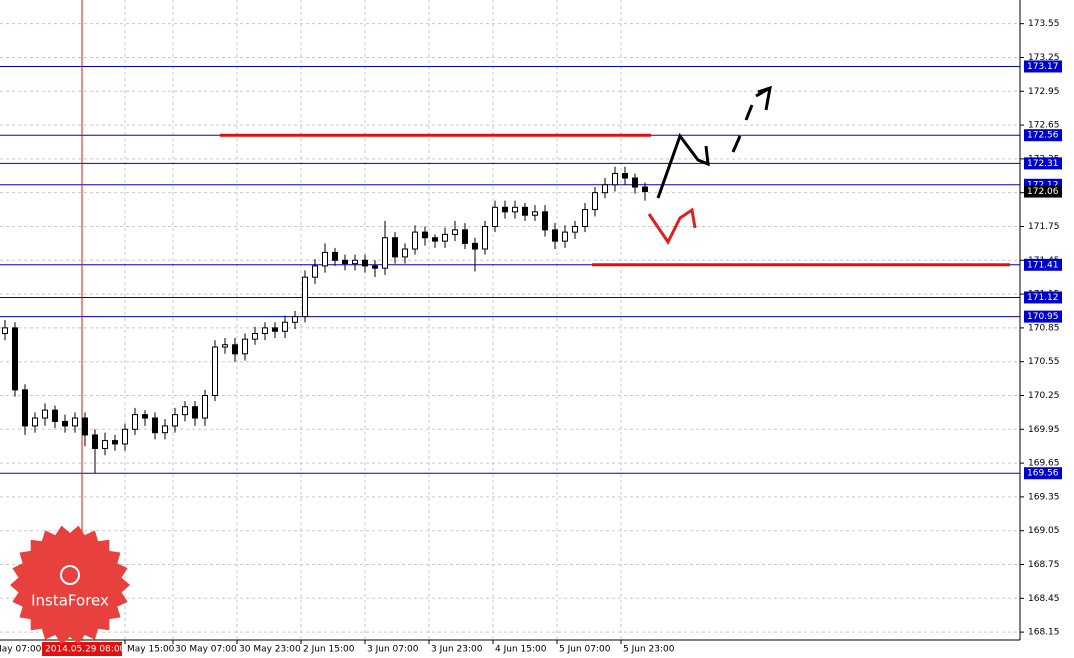  Describe the element at coordinates (1043, 474) in the screenshot. I see `level-label: 169.56` at that location.